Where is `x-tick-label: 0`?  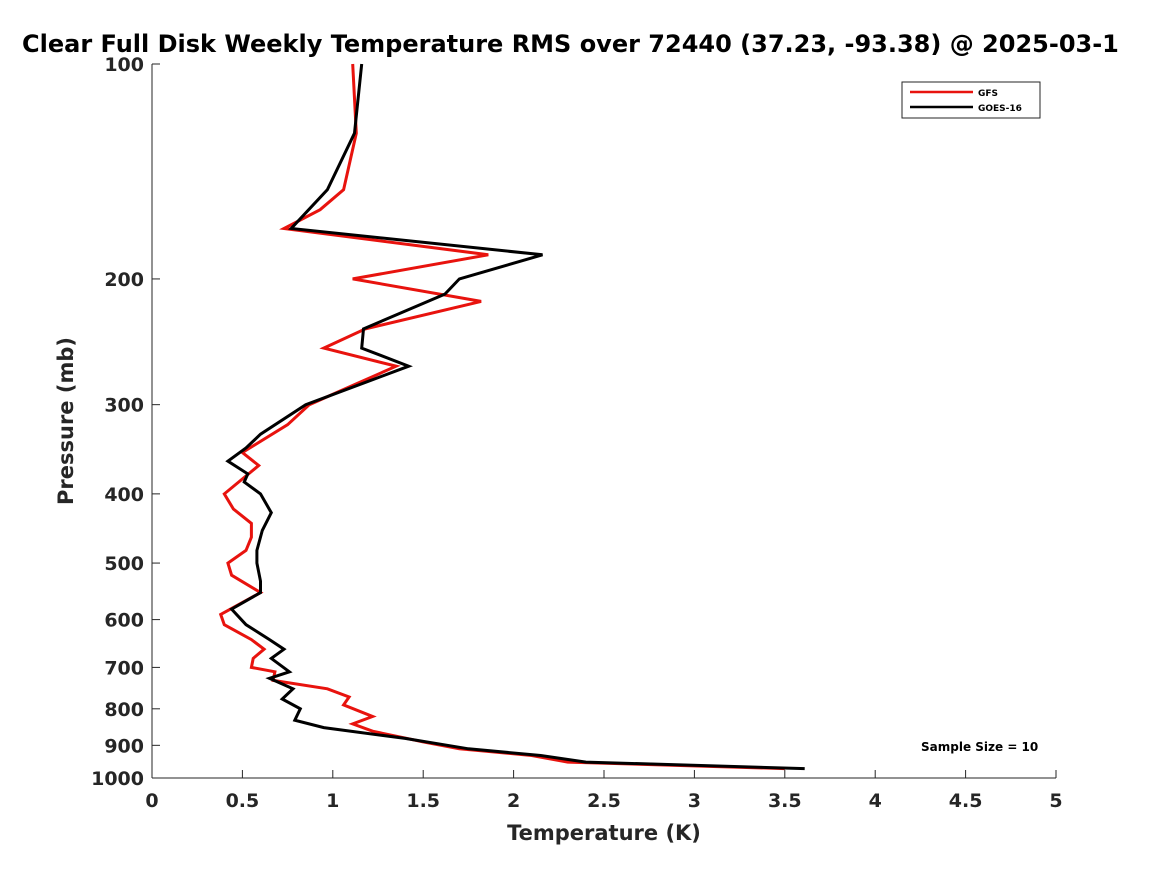
x-tick-label: 0 is located at coordinates (151, 801).